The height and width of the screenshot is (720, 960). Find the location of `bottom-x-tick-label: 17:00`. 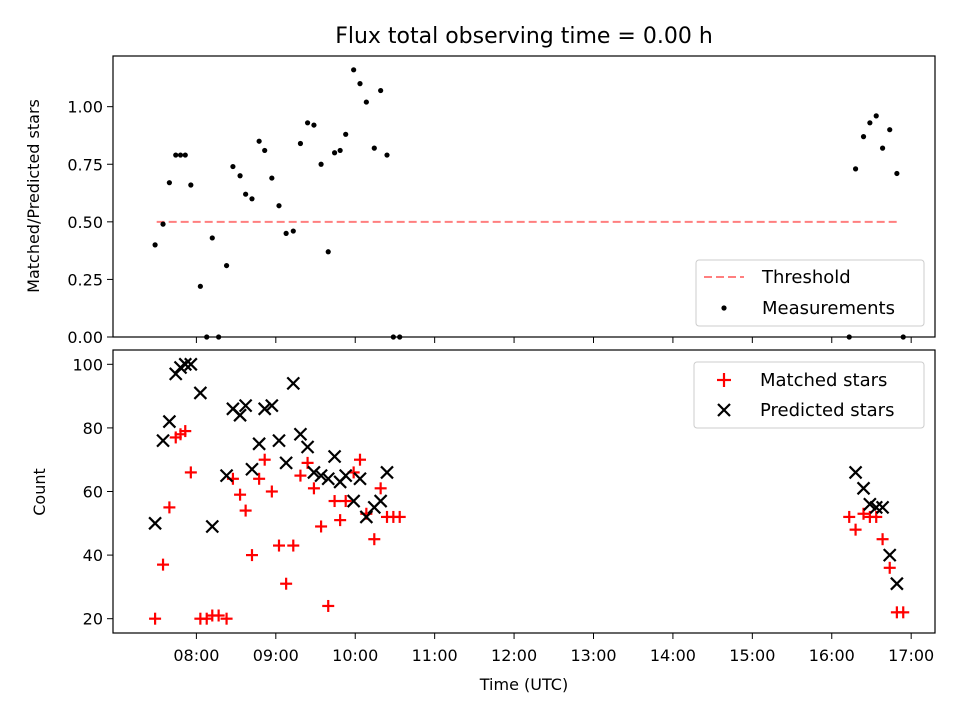

bottom-x-tick-label: 17:00 is located at coordinates (911, 655).